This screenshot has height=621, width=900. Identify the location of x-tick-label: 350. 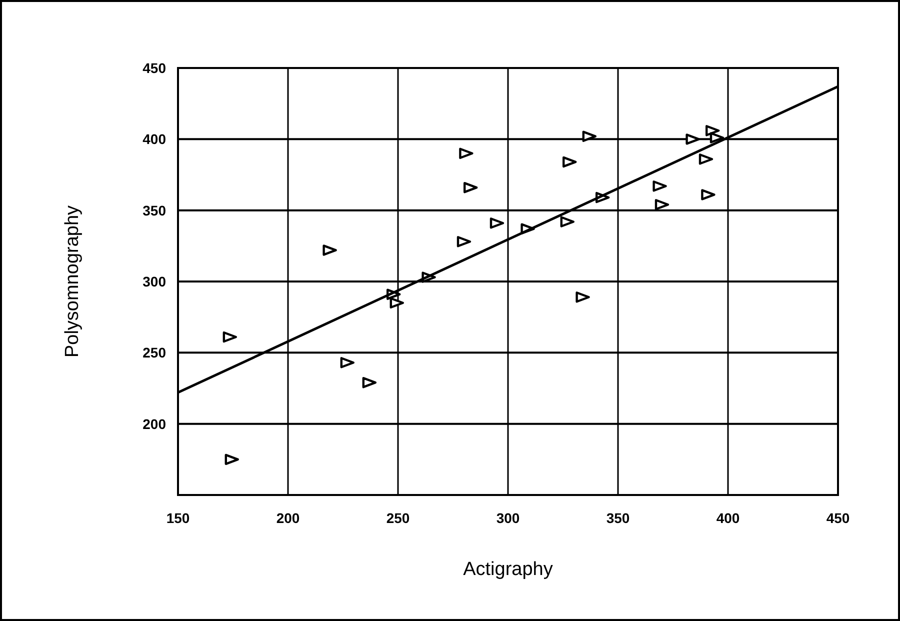
(618, 518).